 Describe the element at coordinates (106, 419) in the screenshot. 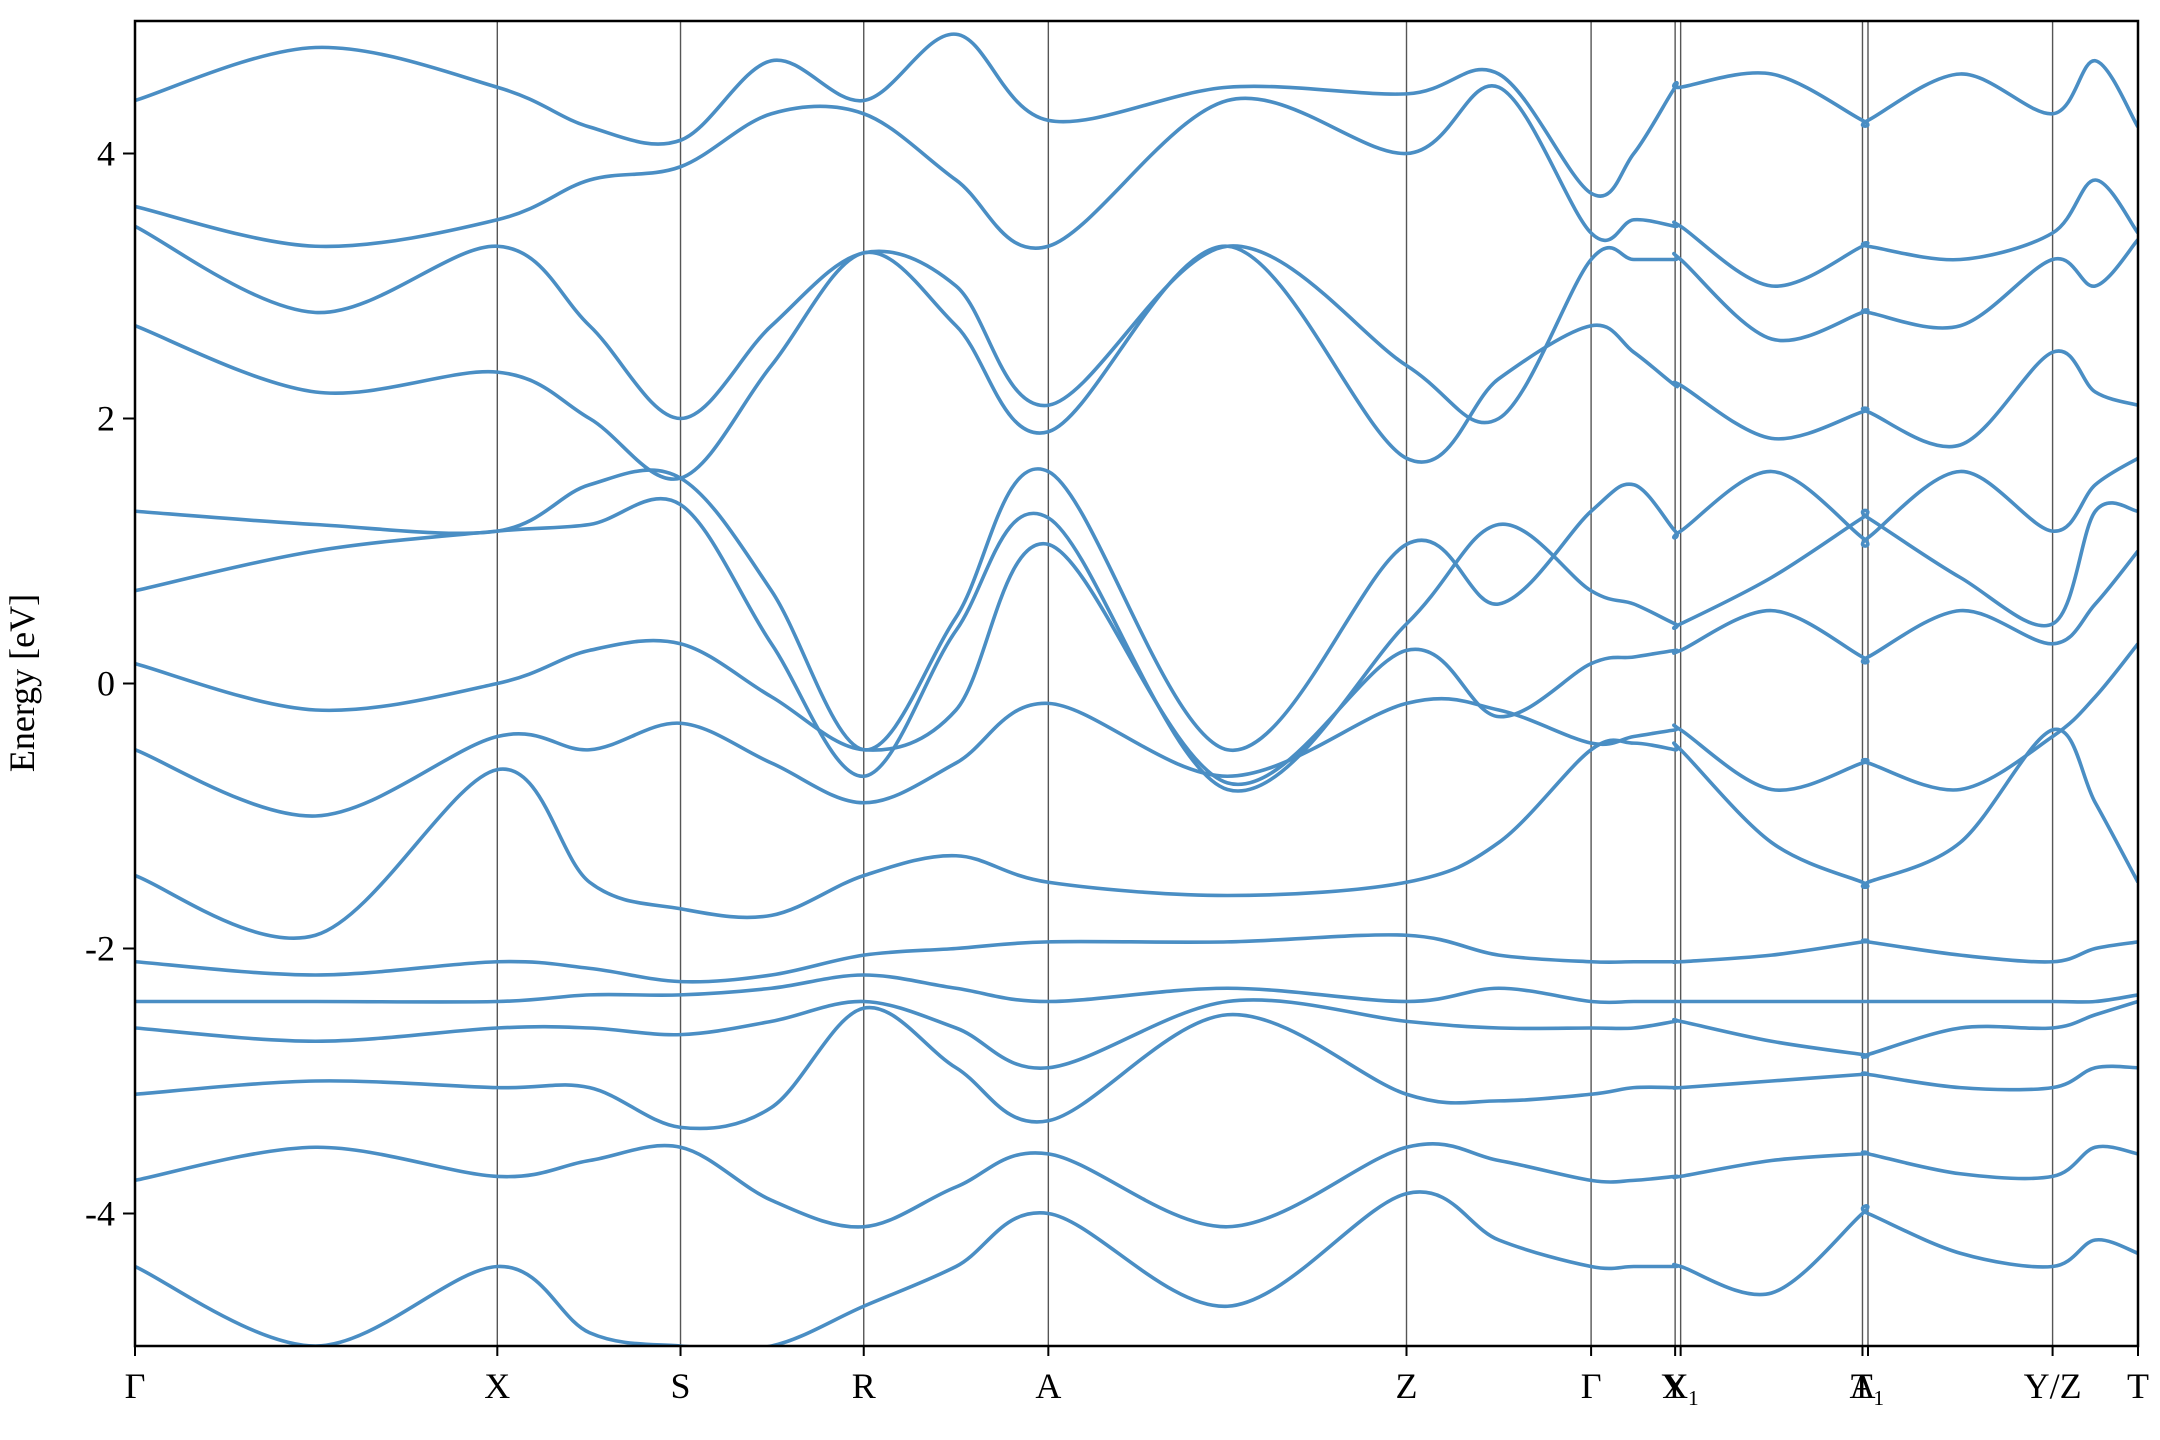

I see `y-tick-label: 2` at that location.